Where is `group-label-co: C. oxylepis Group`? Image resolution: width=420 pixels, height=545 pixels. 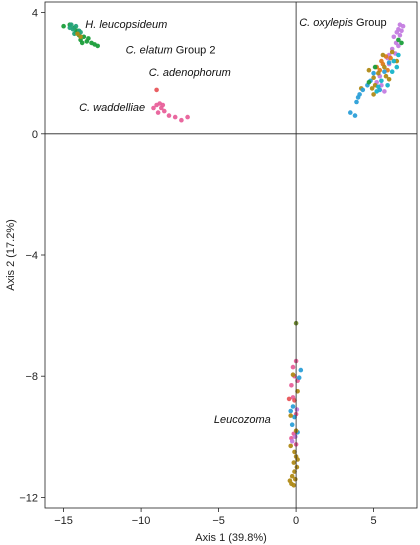 group-label-co: C. oxylepis Group is located at coordinates (342, 23).